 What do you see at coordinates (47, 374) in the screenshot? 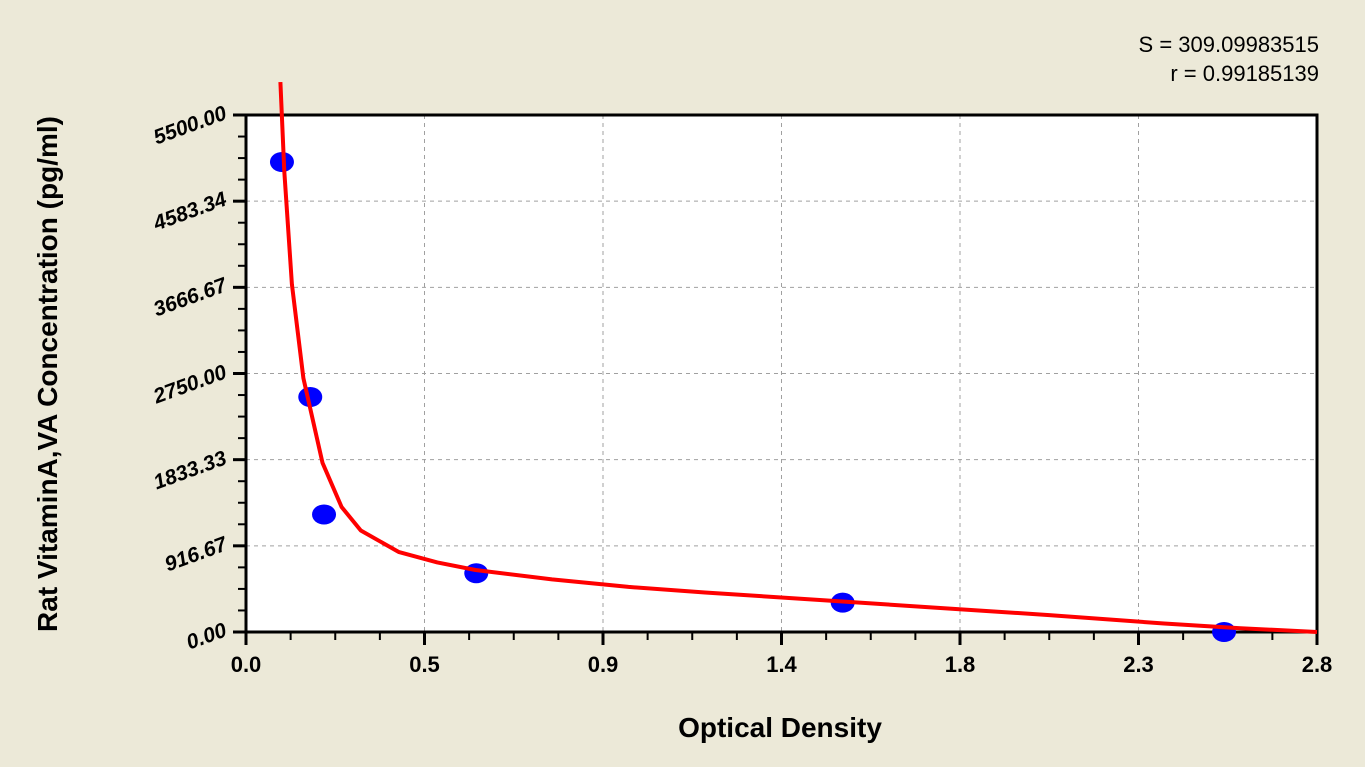
I see `y-axis-label: Rat VitaminA,VA Concentration (pg/ml)` at bounding box center [47, 374].